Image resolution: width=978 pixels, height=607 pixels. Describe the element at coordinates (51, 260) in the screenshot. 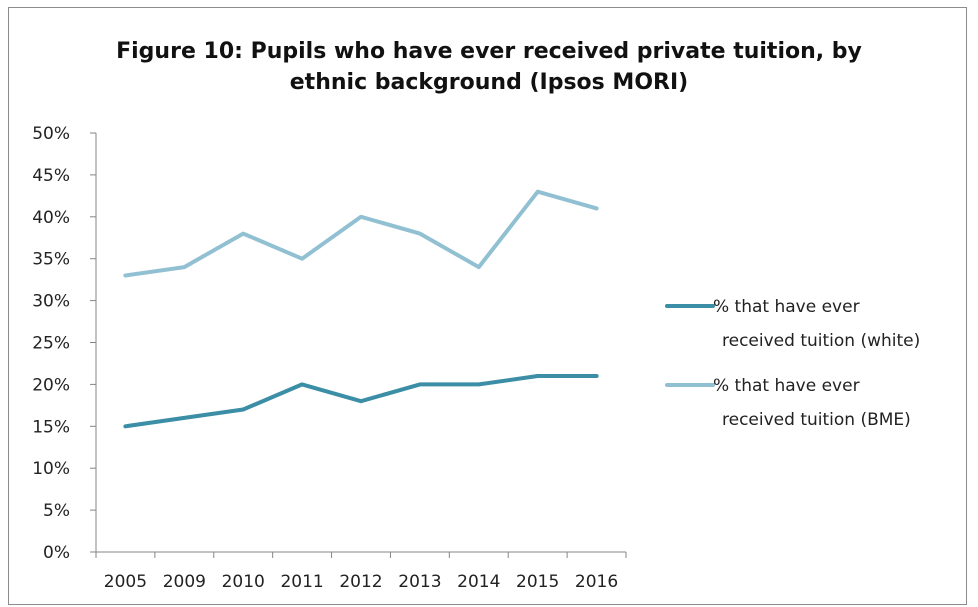

I see `y-tick-label: 35%` at that location.